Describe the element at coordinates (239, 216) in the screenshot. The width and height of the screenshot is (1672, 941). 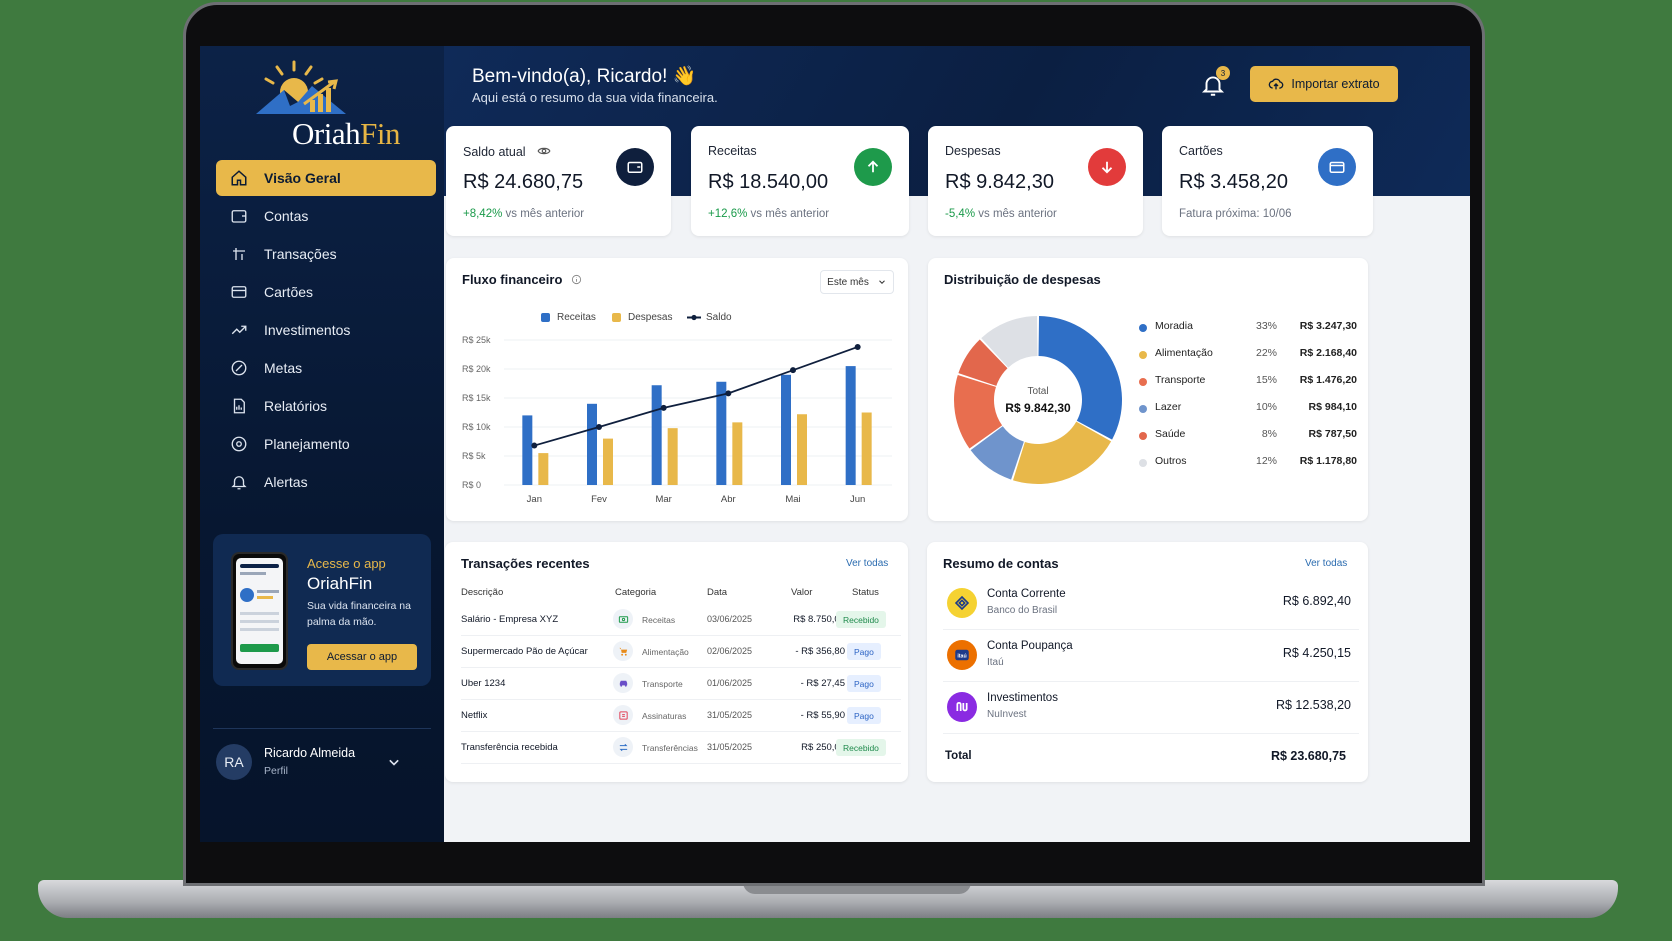
I see `wallet-icon` at that location.